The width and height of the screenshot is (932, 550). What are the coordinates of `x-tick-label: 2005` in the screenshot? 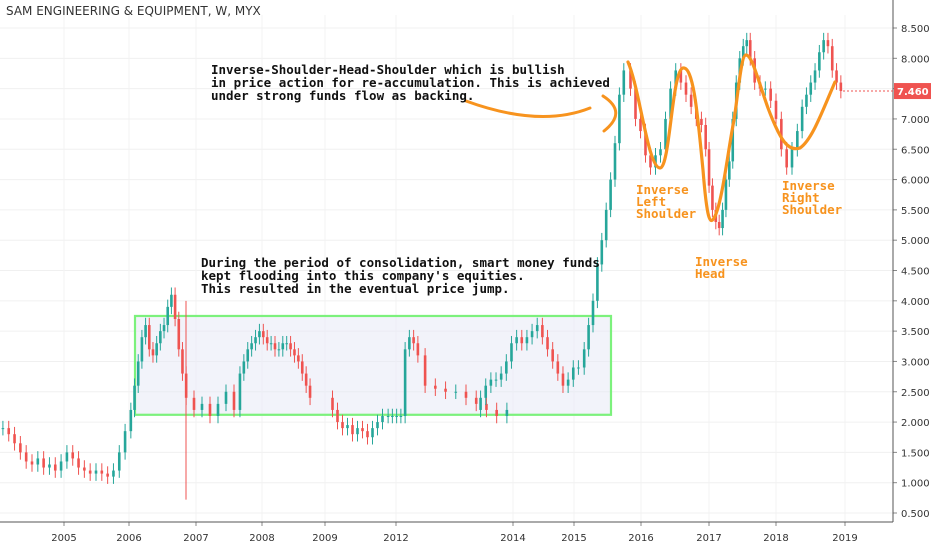 It's located at (63, 538).